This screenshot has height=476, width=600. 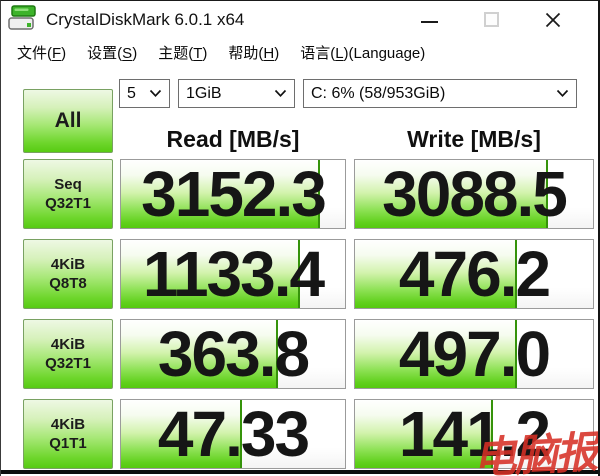 What do you see at coordinates (299, 472) in the screenshot?
I see `window-bottom-edge` at bounding box center [299, 472].